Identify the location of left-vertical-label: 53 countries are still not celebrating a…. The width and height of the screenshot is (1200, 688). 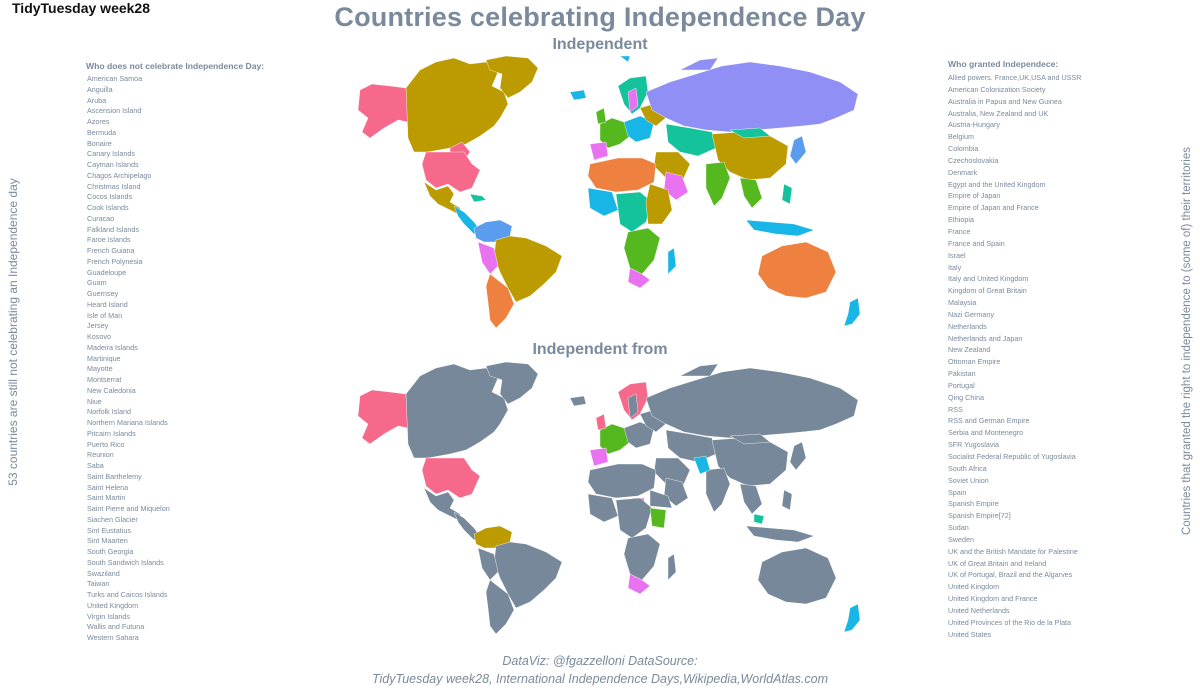
(13, 332).